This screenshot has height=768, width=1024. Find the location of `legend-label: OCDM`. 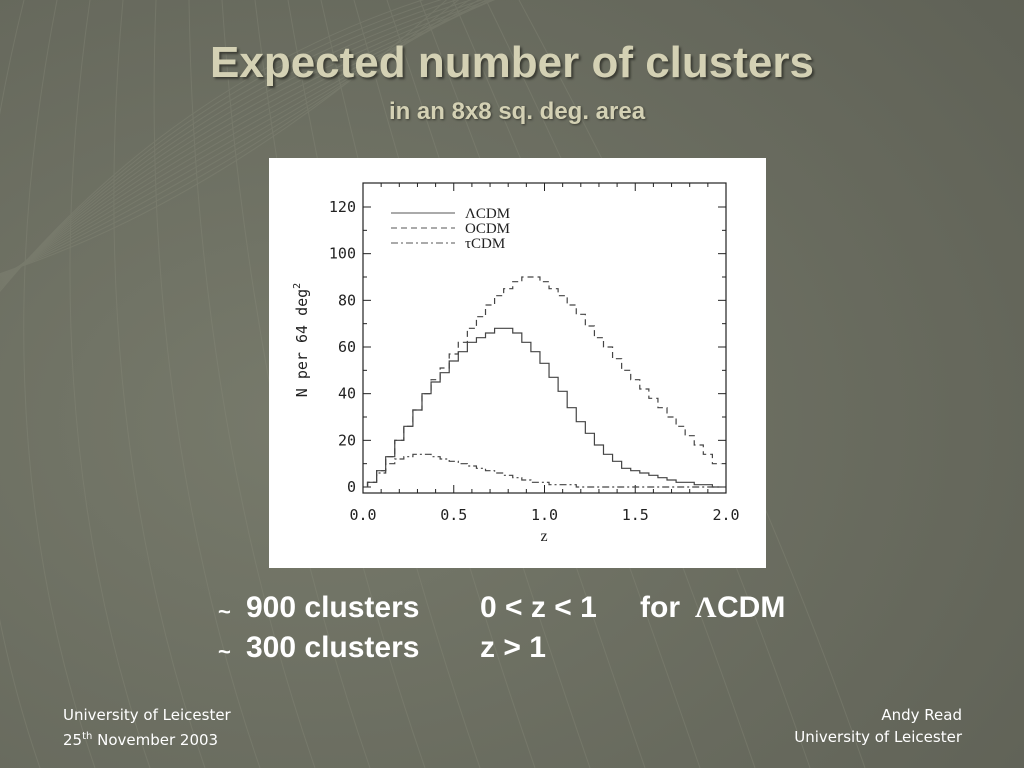

legend-label: OCDM is located at coordinates (487, 229).